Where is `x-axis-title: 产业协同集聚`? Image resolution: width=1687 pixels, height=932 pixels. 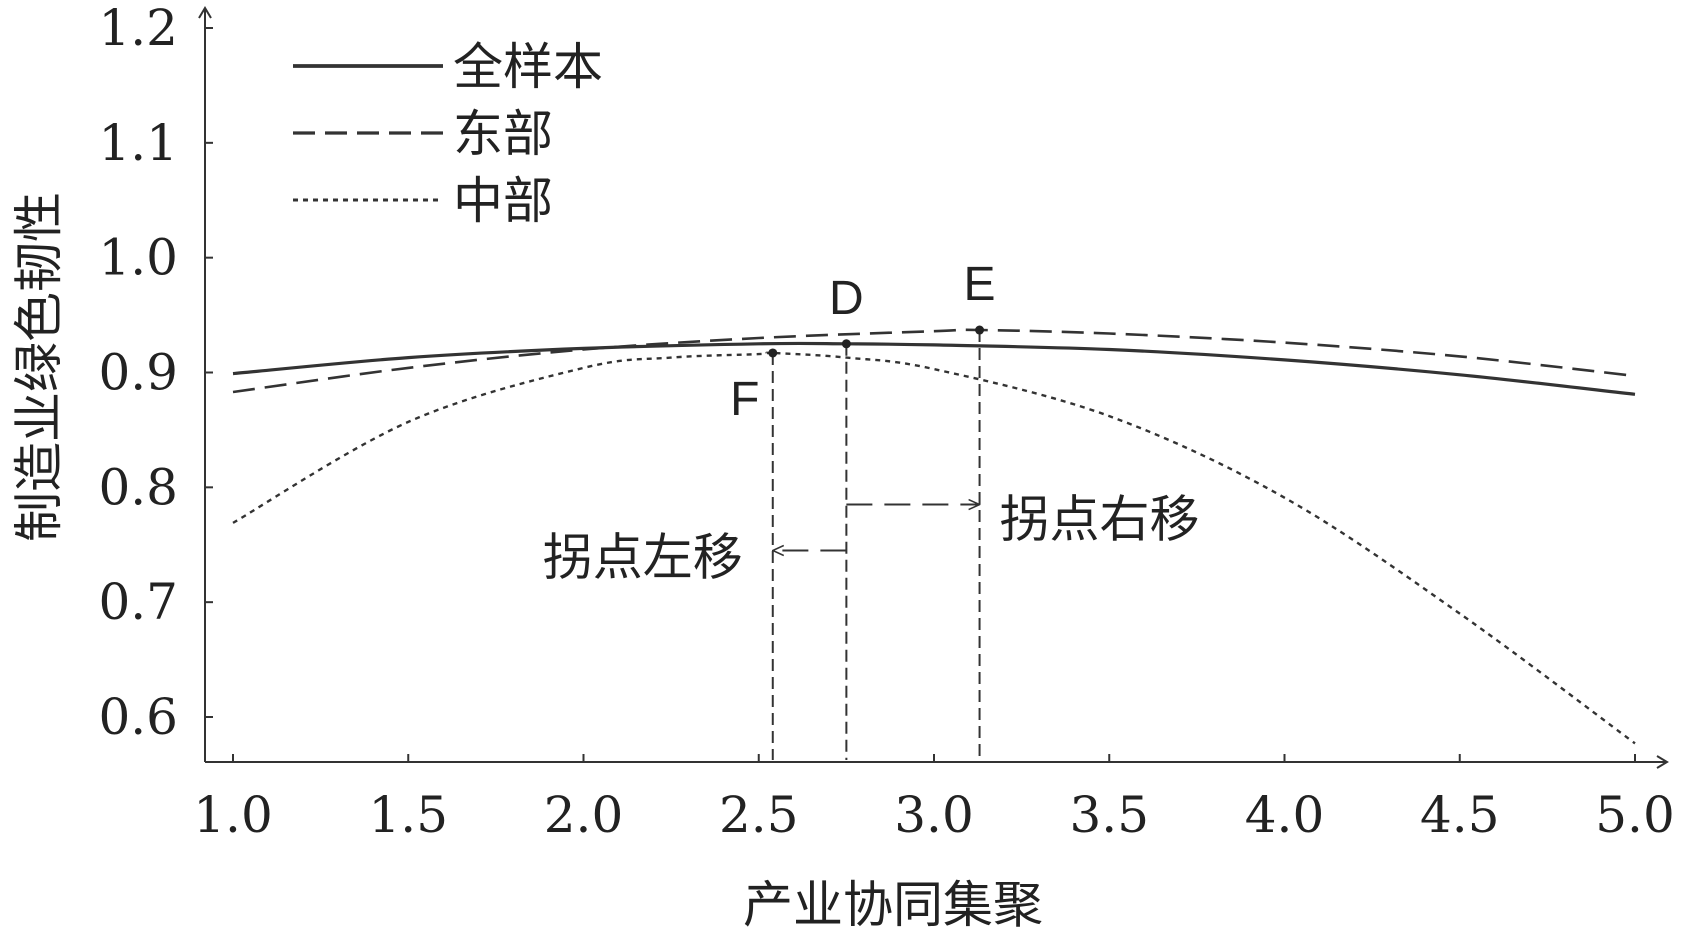 x-axis-title: 产业协同集聚 is located at coordinates (893, 904).